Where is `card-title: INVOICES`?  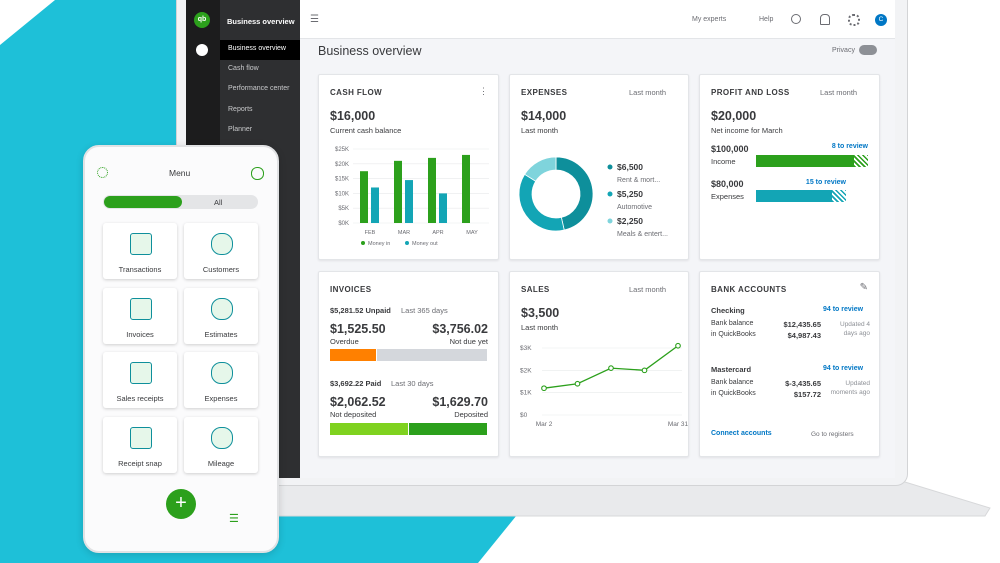
card-title: INVOICES is located at coordinates (351, 289).